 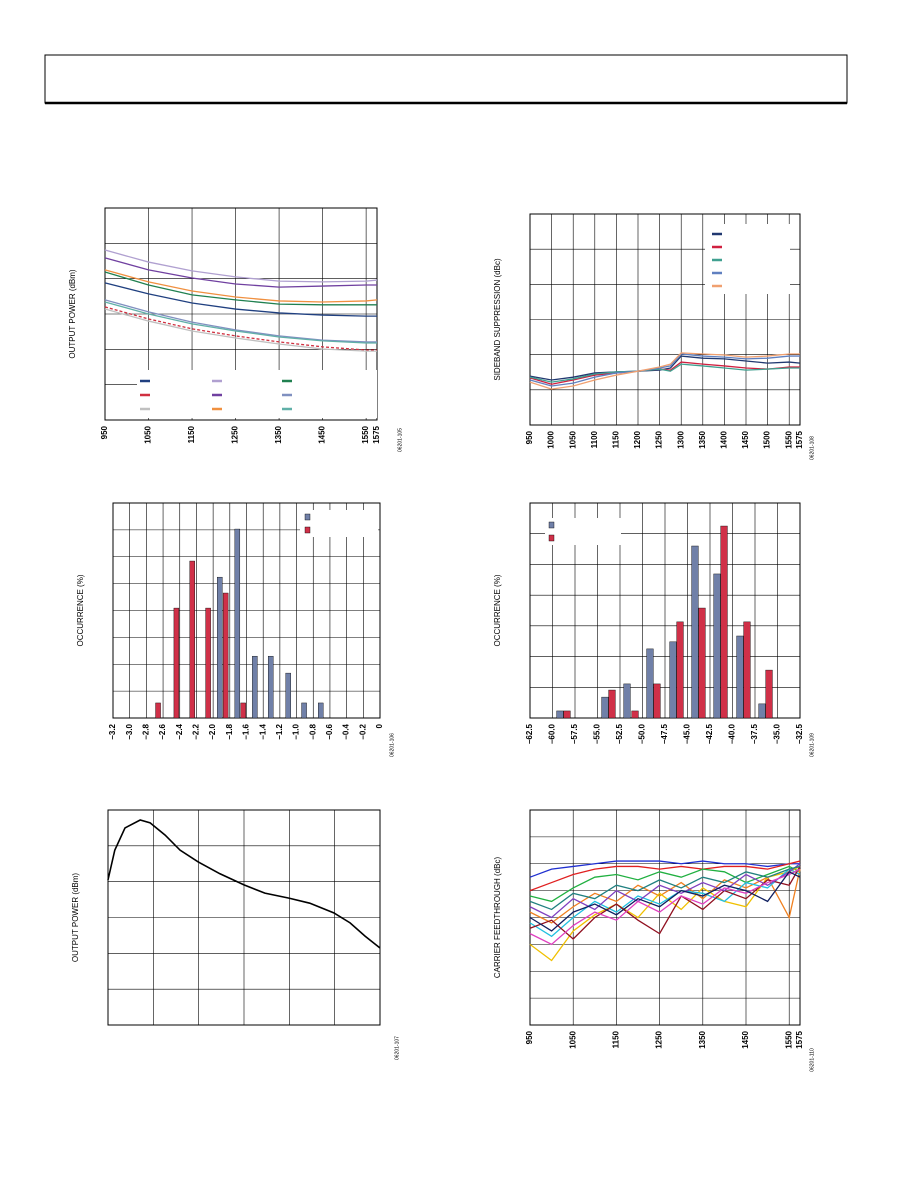 I want to click on x-tick-label: –47.5, so click(x=664, y=733).